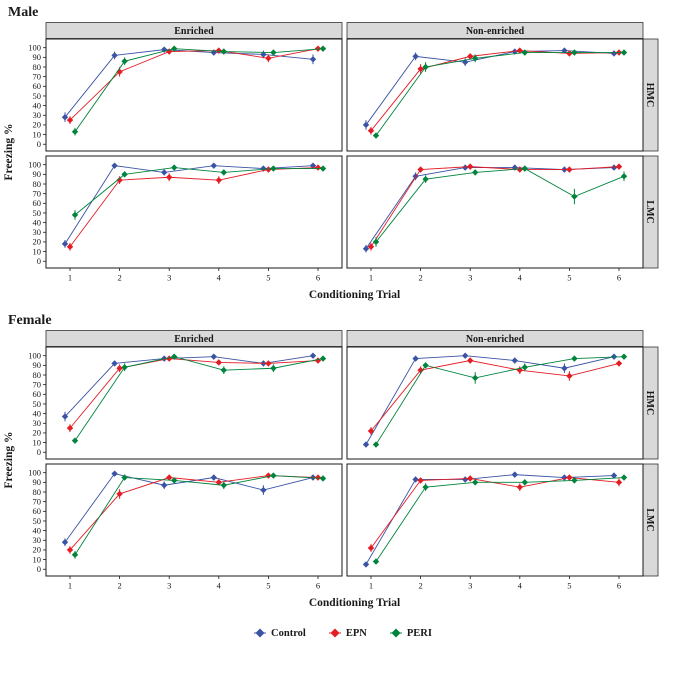  What do you see at coordinates (495, 31) in the screenshot?
I see `column-strip-label: Non-enriched` at bounding box center [495, 31].